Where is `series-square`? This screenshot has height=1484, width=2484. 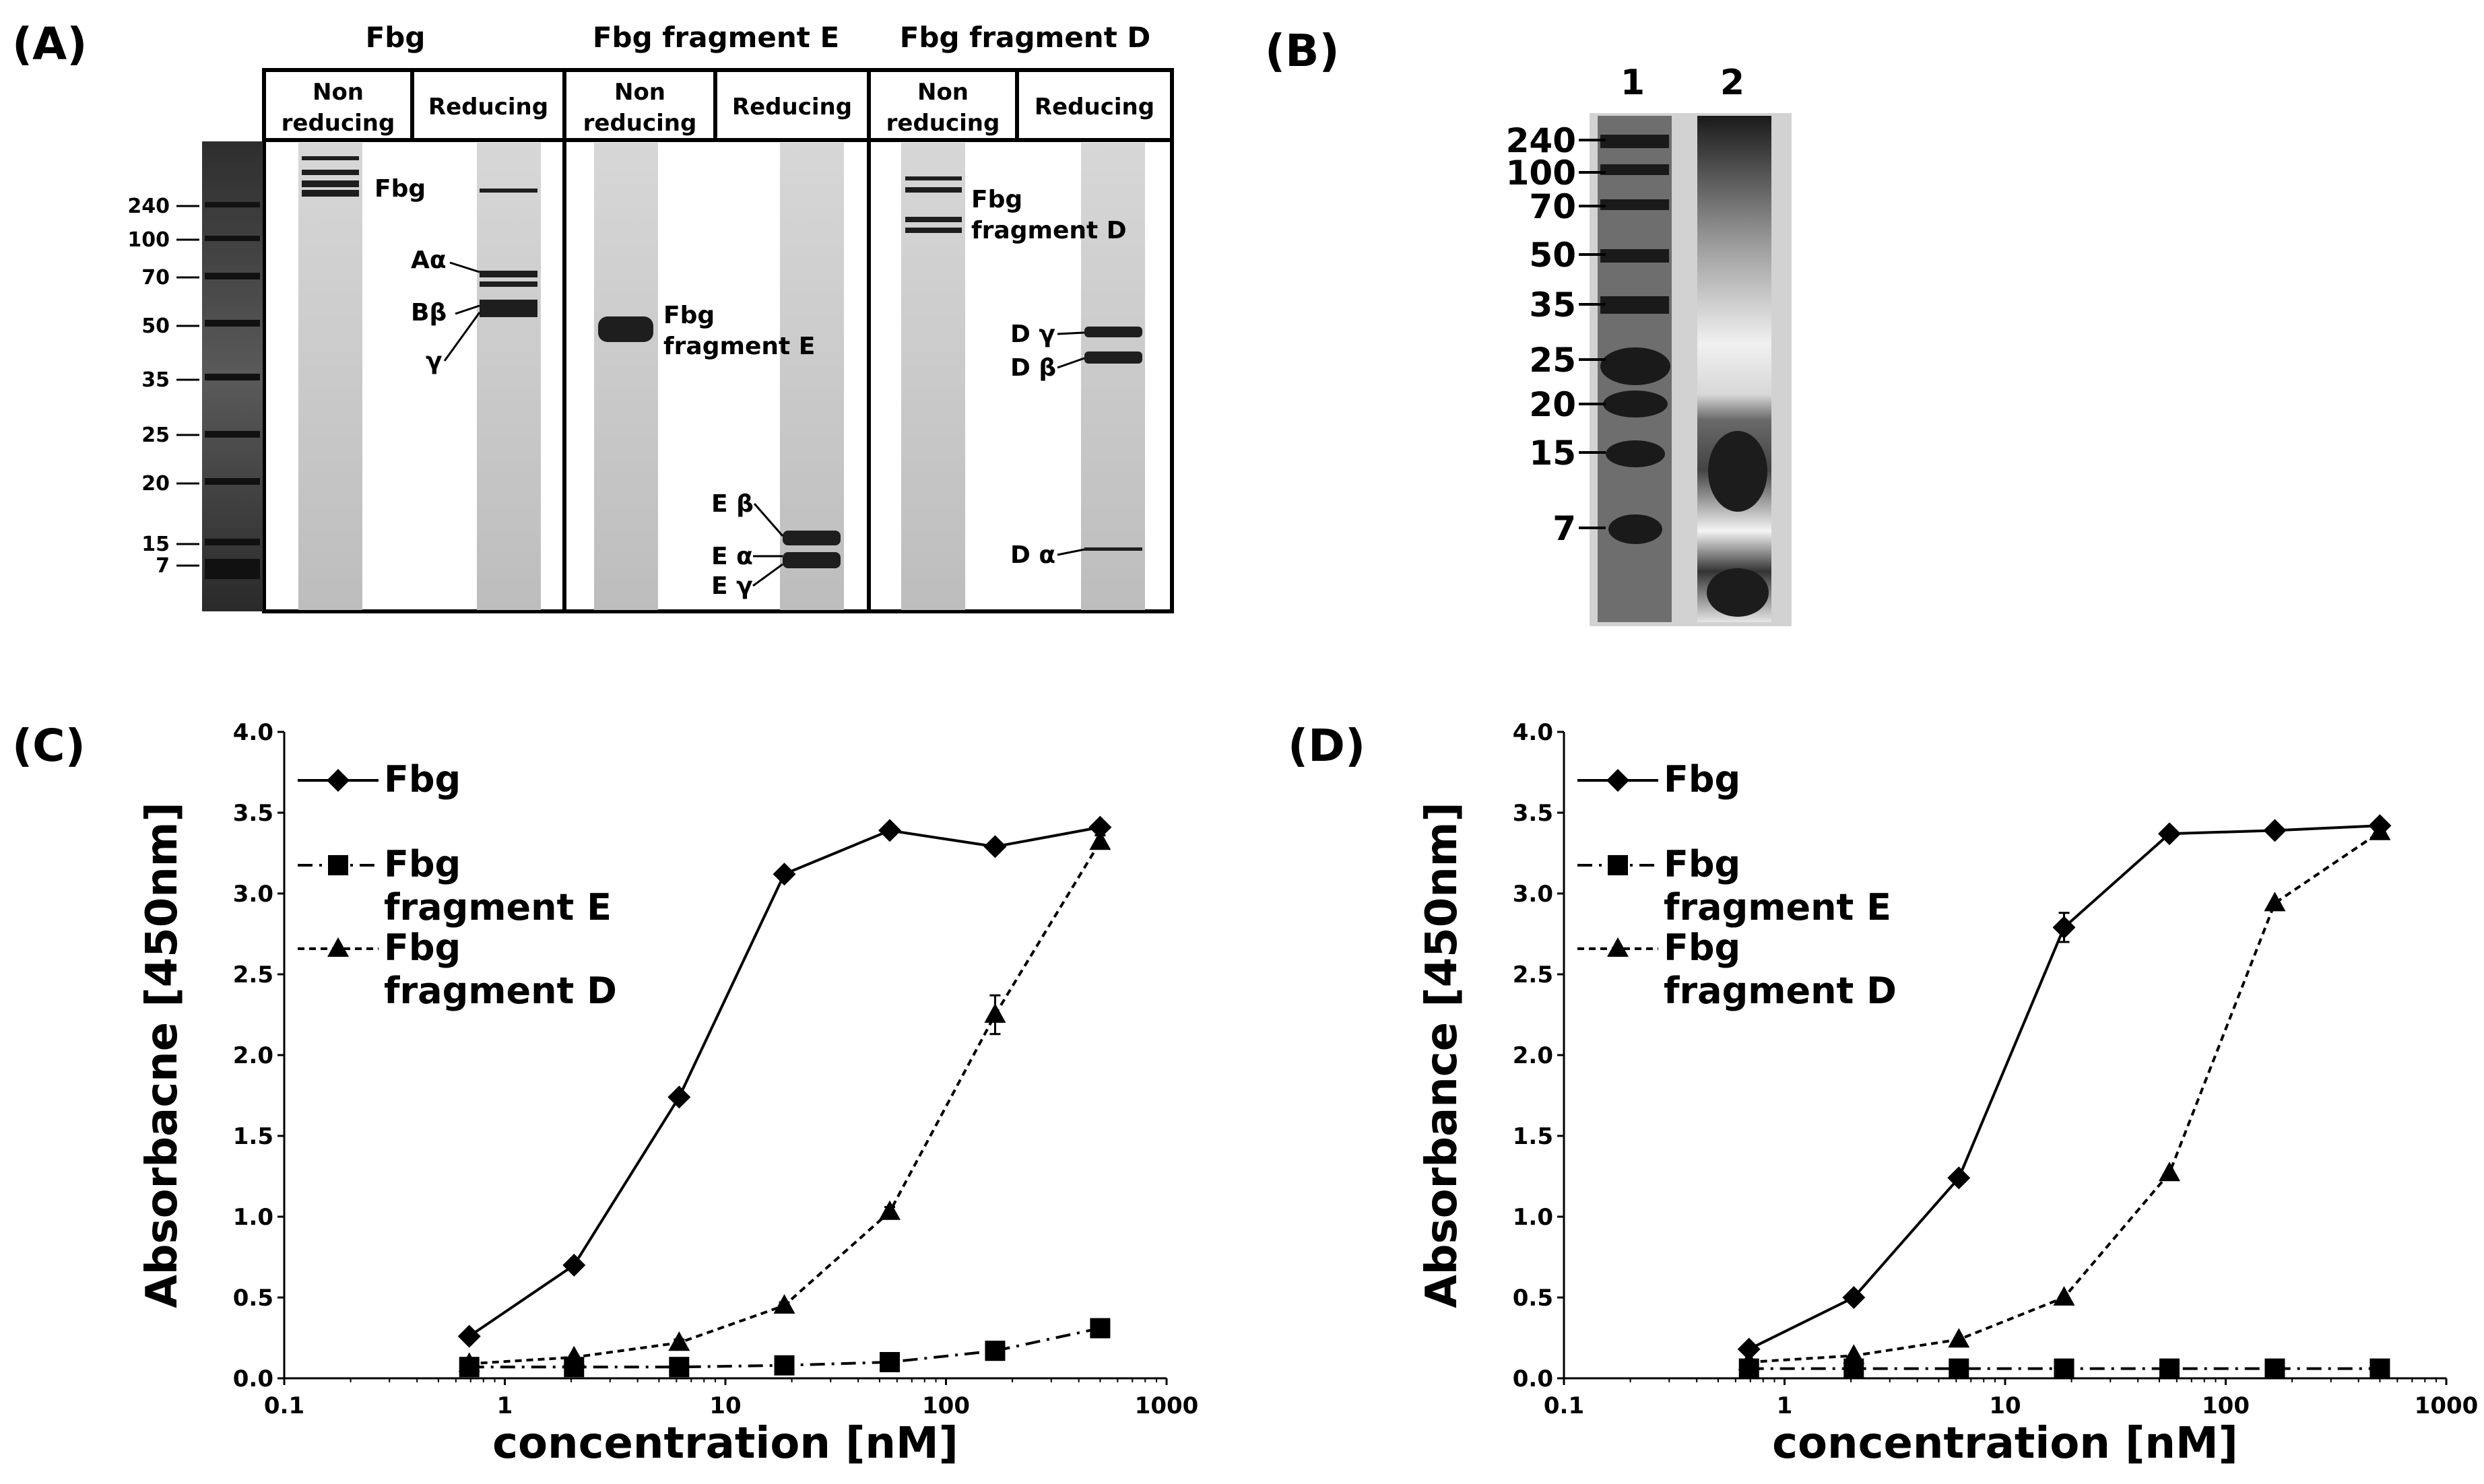
series-square is located at coordinates (785, 1348).